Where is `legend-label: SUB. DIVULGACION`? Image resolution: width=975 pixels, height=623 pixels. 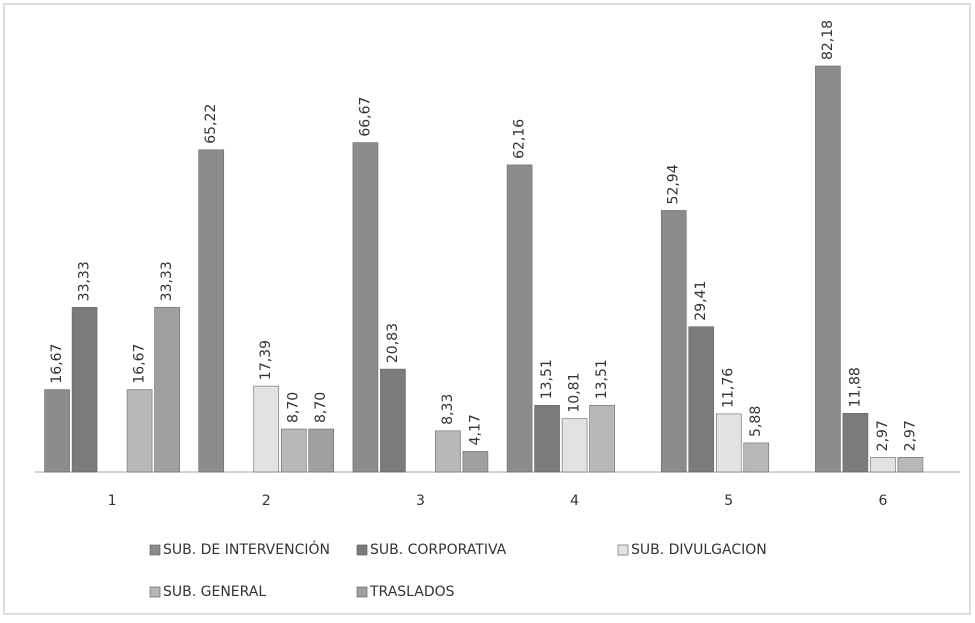
legend-label: SUB. DIVULGACION is located at coordinates (699, 550).